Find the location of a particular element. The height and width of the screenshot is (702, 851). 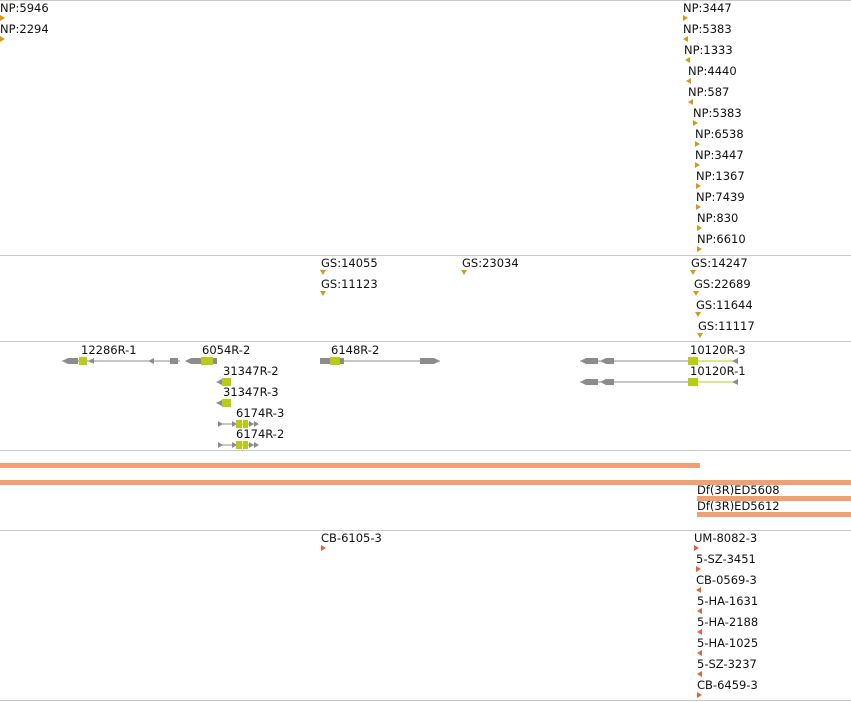

transcript-label: 10120R-1 is located at coordinates (718, 371).